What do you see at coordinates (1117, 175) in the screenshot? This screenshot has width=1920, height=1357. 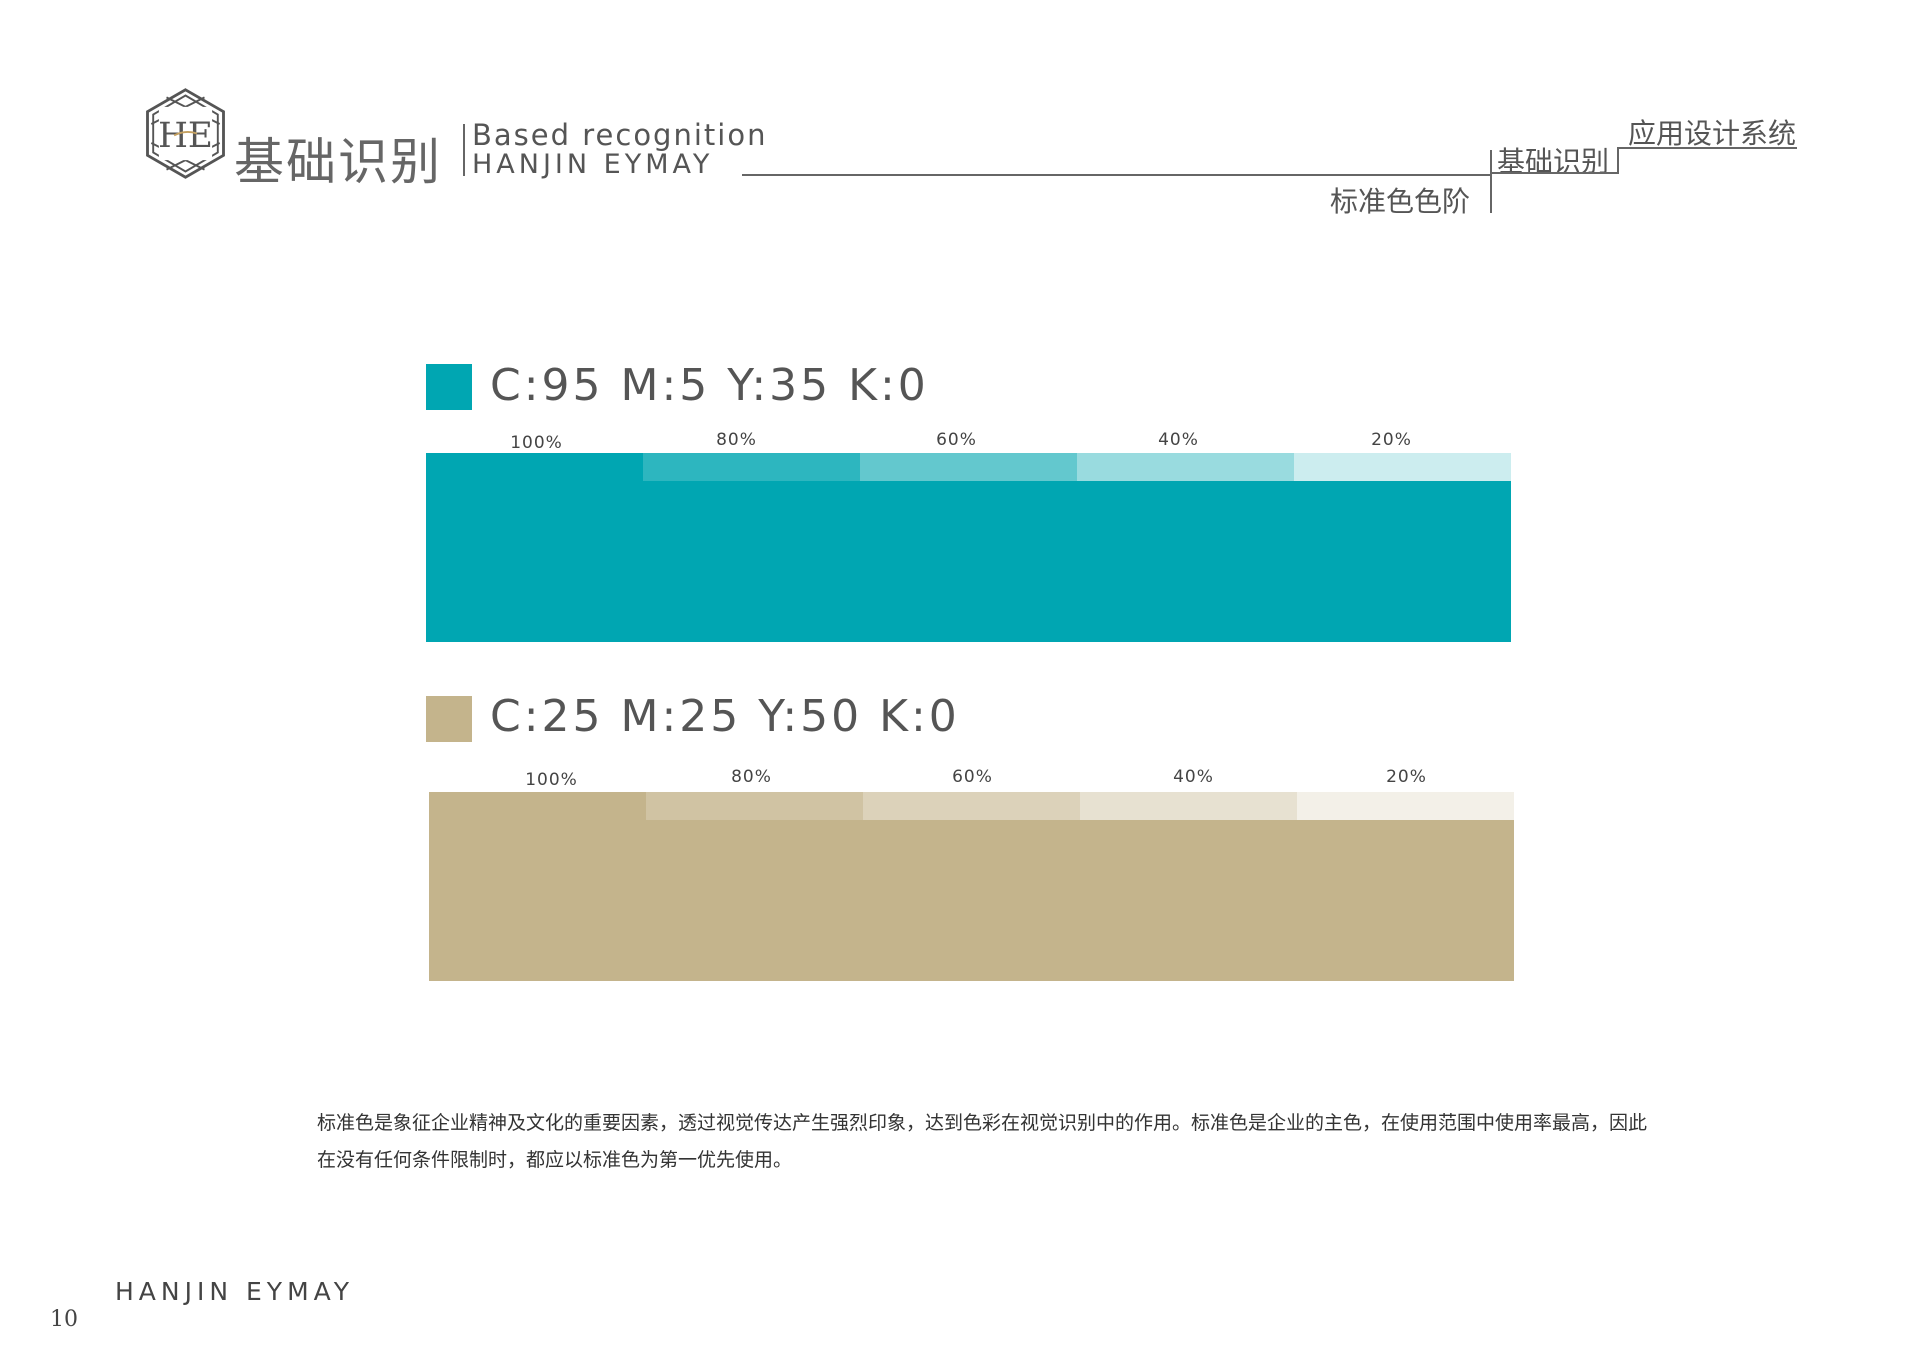 I see `header-rule` at bounding box center [1117, 175].